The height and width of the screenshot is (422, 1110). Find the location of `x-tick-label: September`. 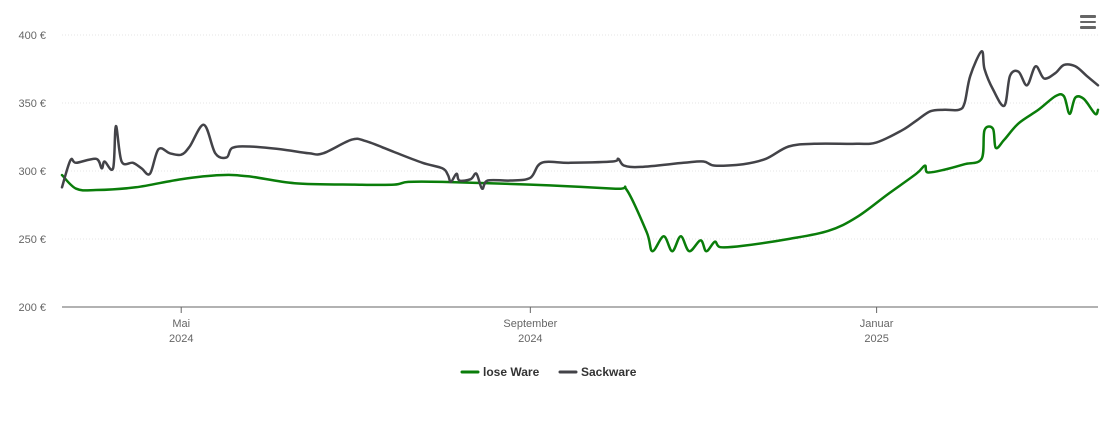

x-tick-label: September is located at coordinates (530, 324).